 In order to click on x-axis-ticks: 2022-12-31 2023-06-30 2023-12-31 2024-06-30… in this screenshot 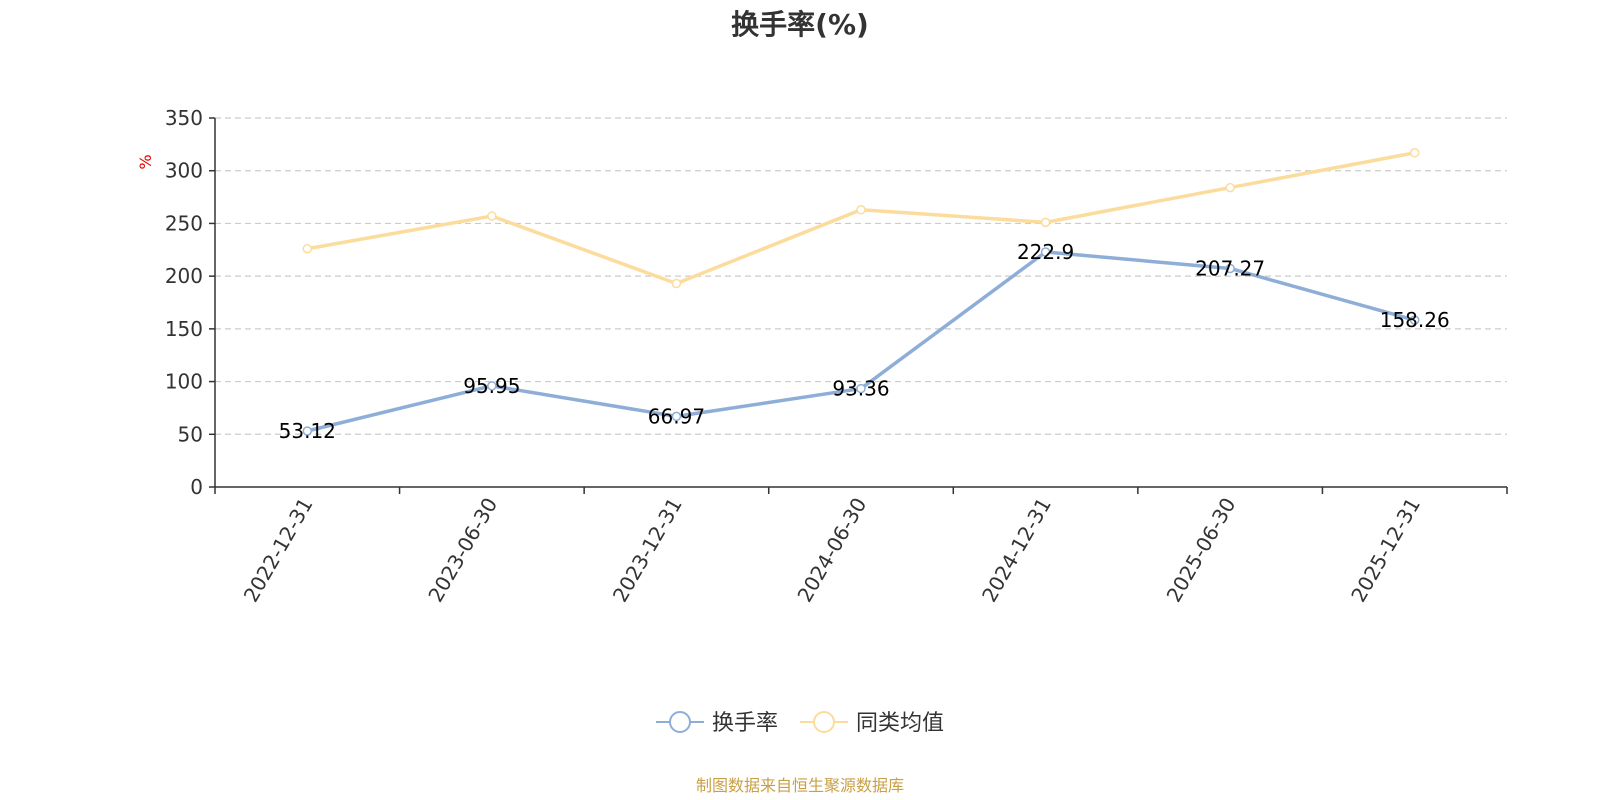, I will do `click(832, 550)`.